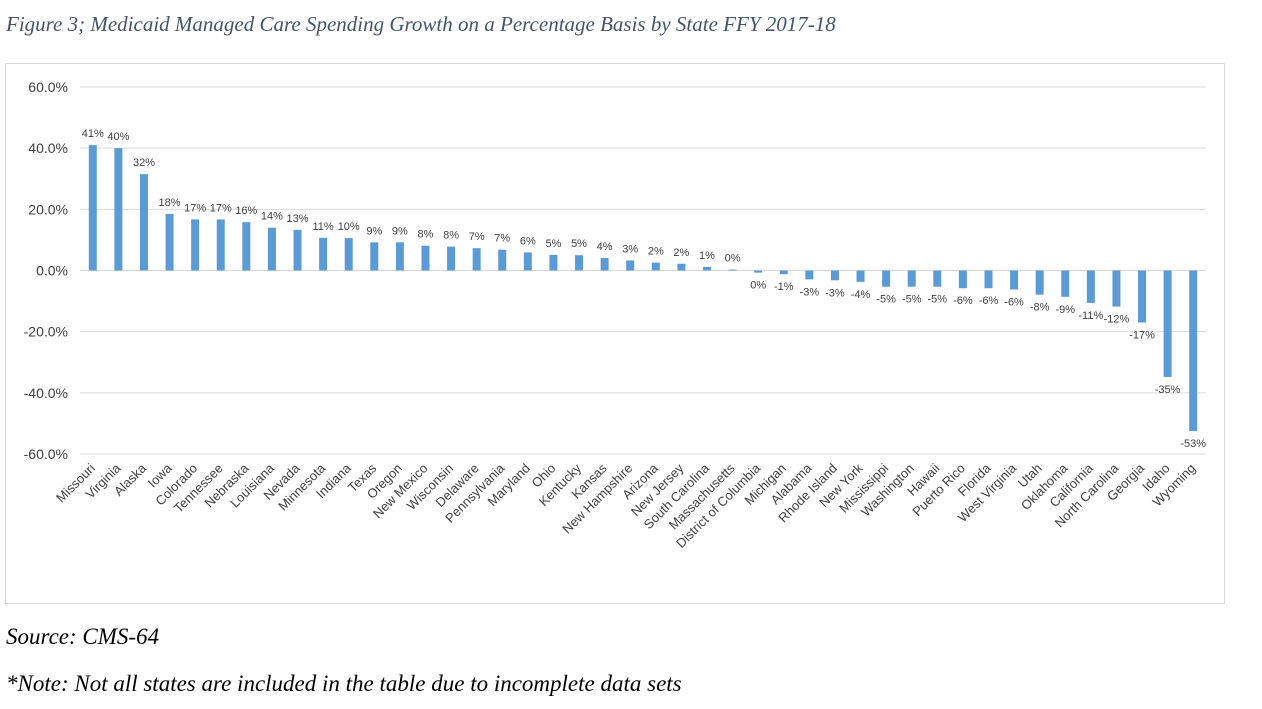 The height and width of the screenshot is (709, 1262). I want to click on bar-rhode-island, so click(834, 275).